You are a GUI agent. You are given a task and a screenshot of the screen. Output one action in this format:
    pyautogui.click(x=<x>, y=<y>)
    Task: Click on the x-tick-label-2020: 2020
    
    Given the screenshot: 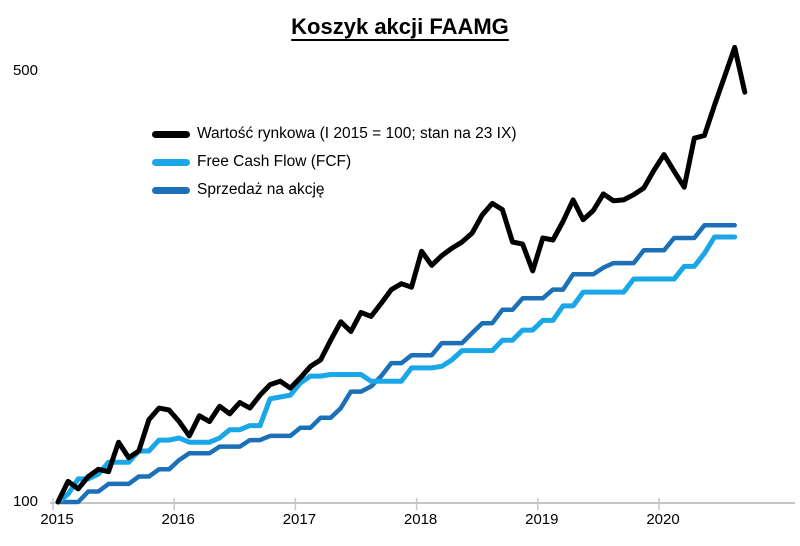 What is the action you would take?
    pyautogui.click(x=663, y=519)
    